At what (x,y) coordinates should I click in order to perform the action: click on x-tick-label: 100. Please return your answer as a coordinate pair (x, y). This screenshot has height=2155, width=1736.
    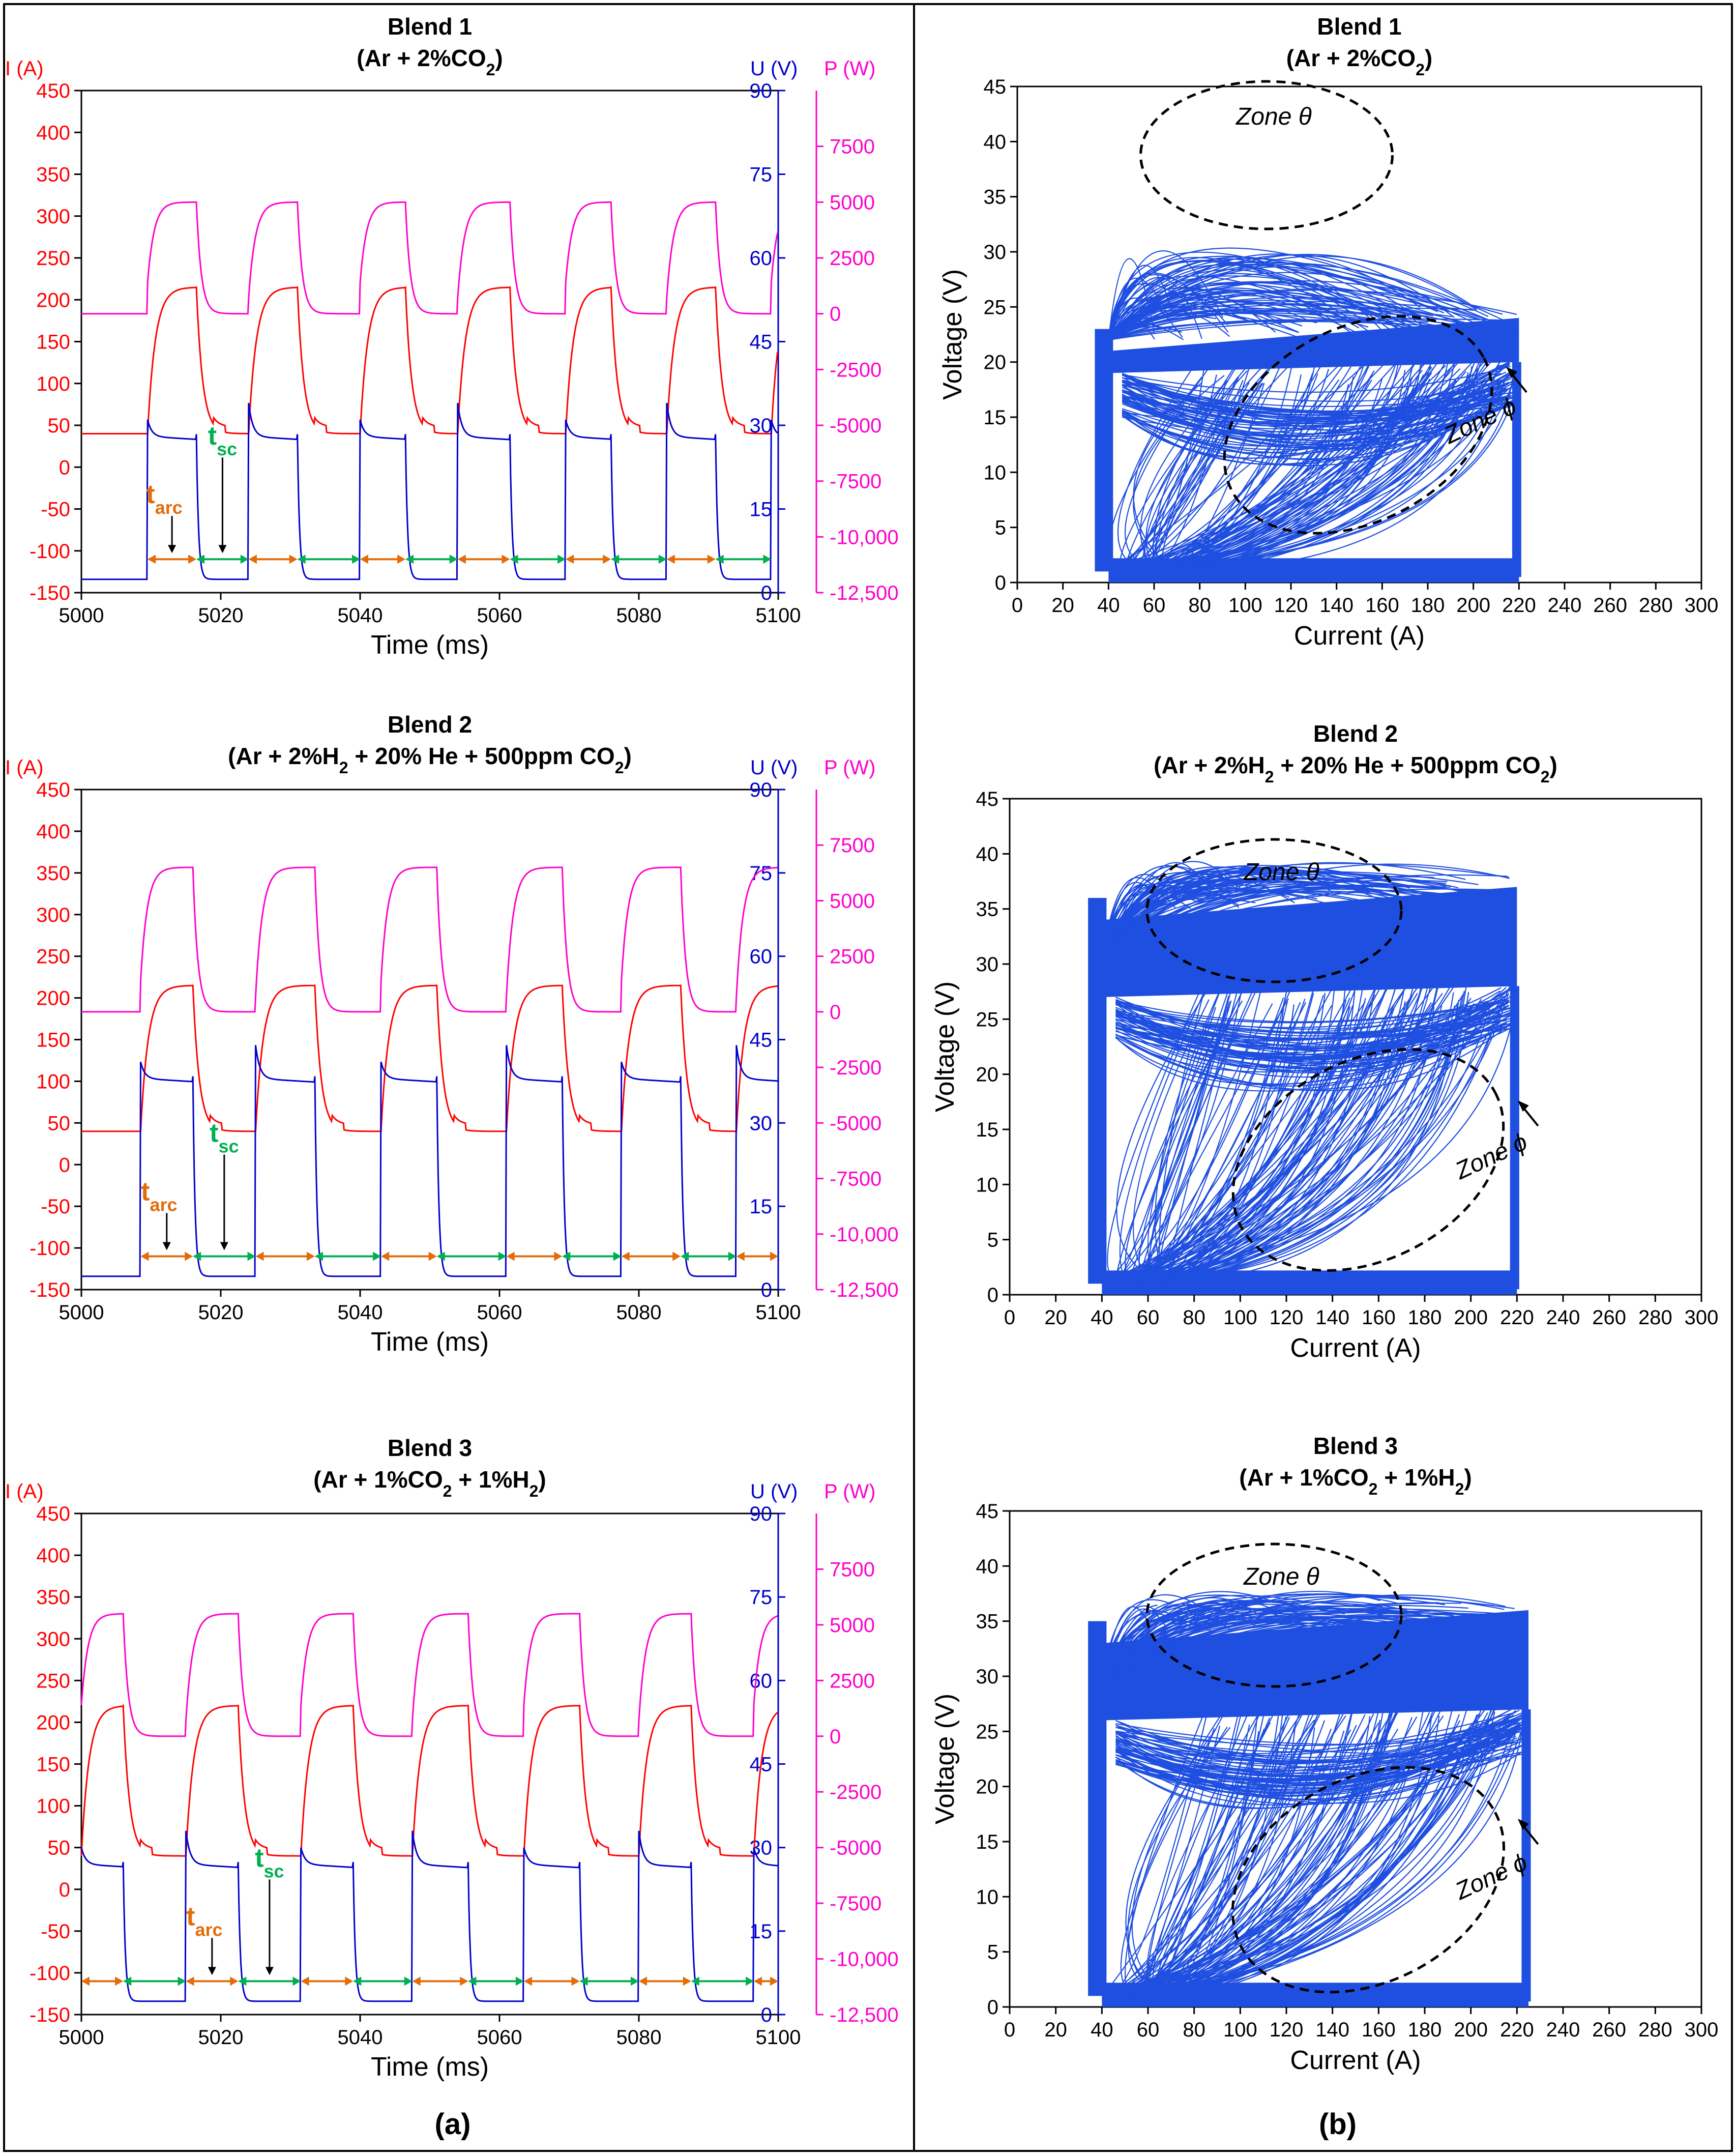
    Looking at the image, I should click on (1245, 605).